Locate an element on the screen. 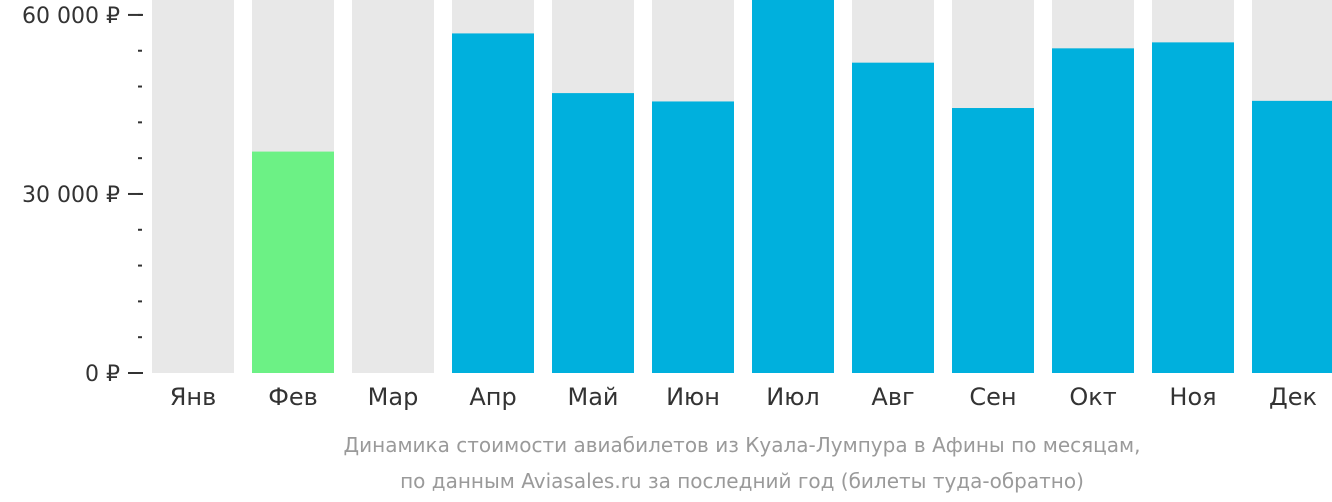 Image resolution: width=1332 pixels, height=502 pixels. x-tick-label: Фев is located at coordinates (293, 397).